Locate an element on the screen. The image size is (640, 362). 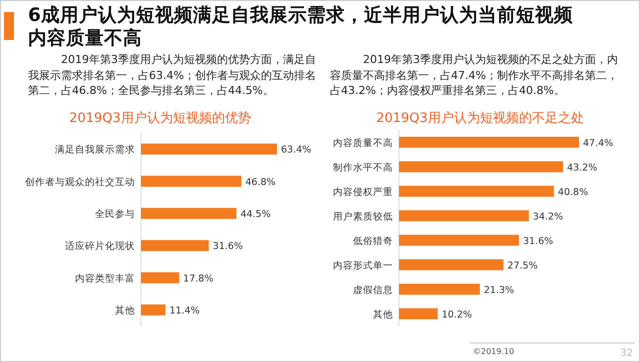
text: 2019年第3季度用户认为短视频的不足之处方面，内容质量不高排名第一，占47.4%；制作水平不高排名第二，占43.2%；内容侵权严重排名第三，占40.8%。 is located at coordinates (474, 75).